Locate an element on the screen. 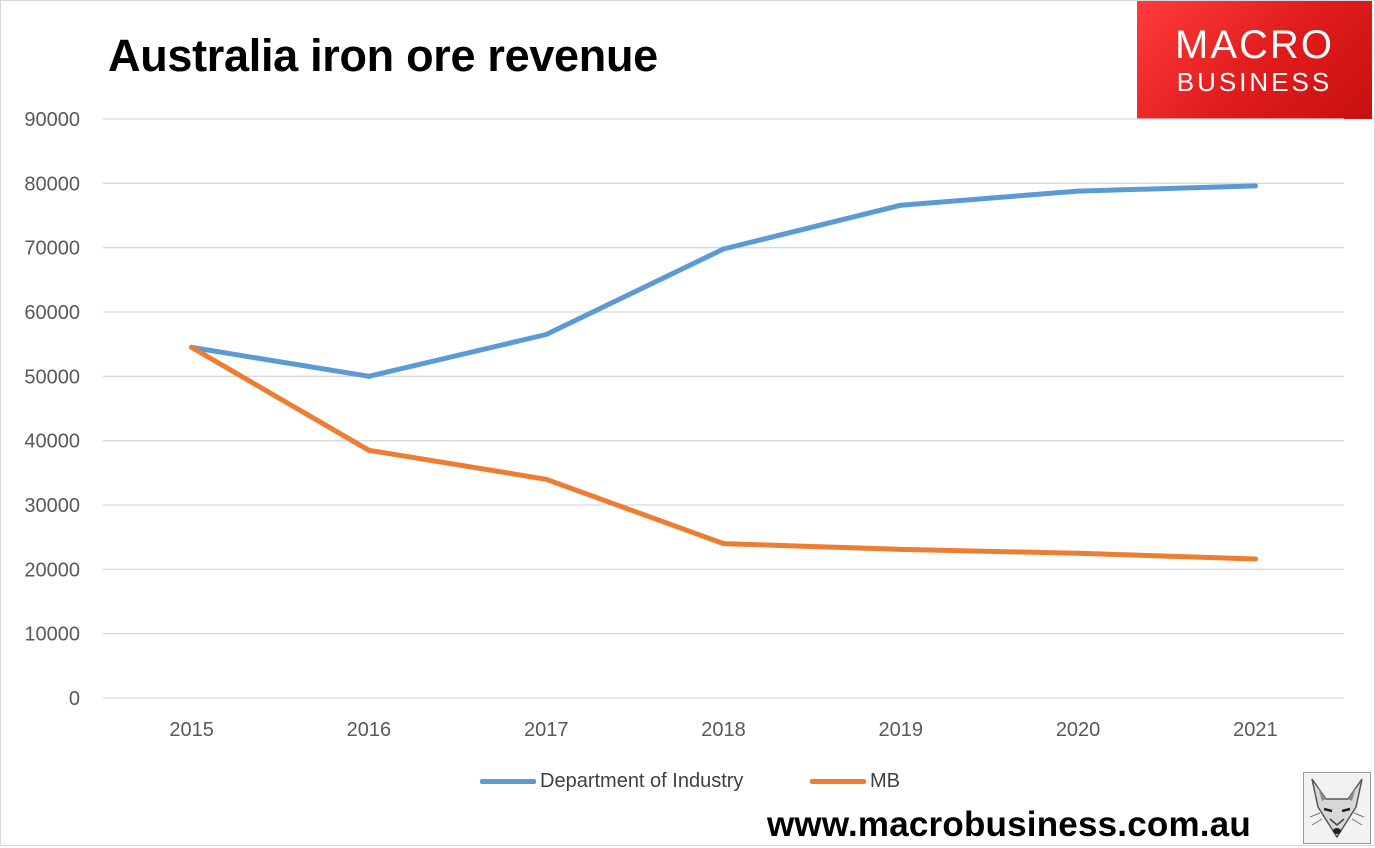 The image size is (1375, 848). logo-line-business: BUSINESS is located at coordinates (1254, 82).